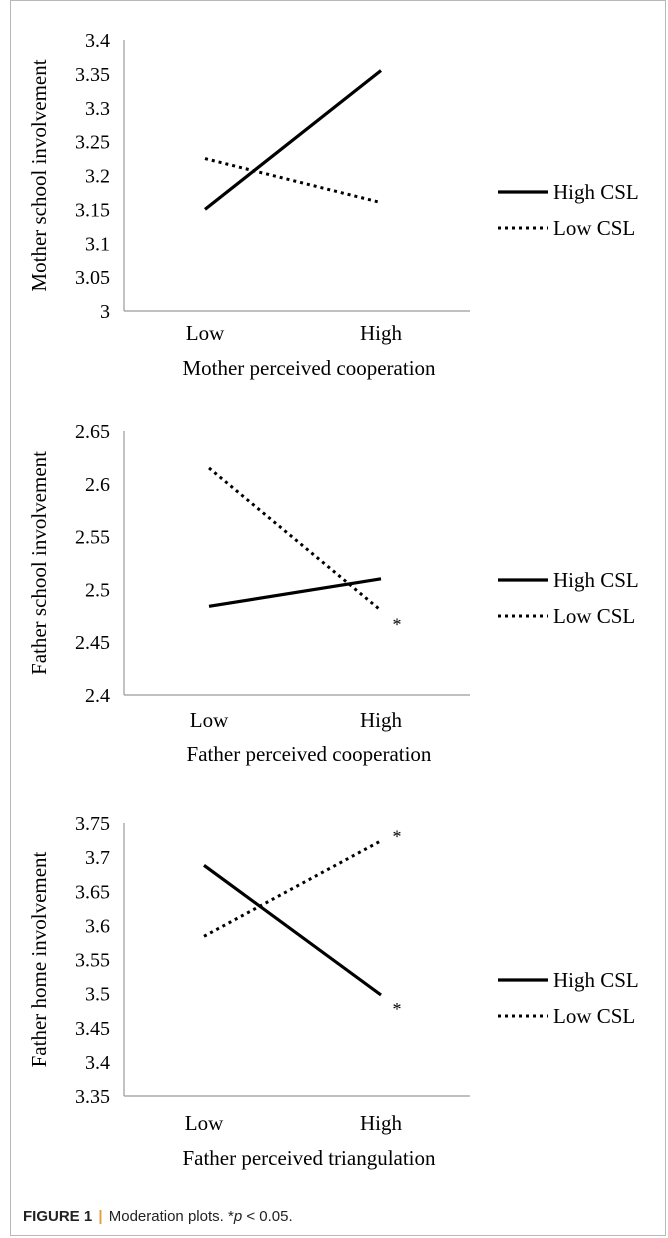 The height and width of the screenshot is (1238, 668). Describe the element at coordinates (97, 244) in the screenshot. I see `y-tick-label: 3.1` at that location.